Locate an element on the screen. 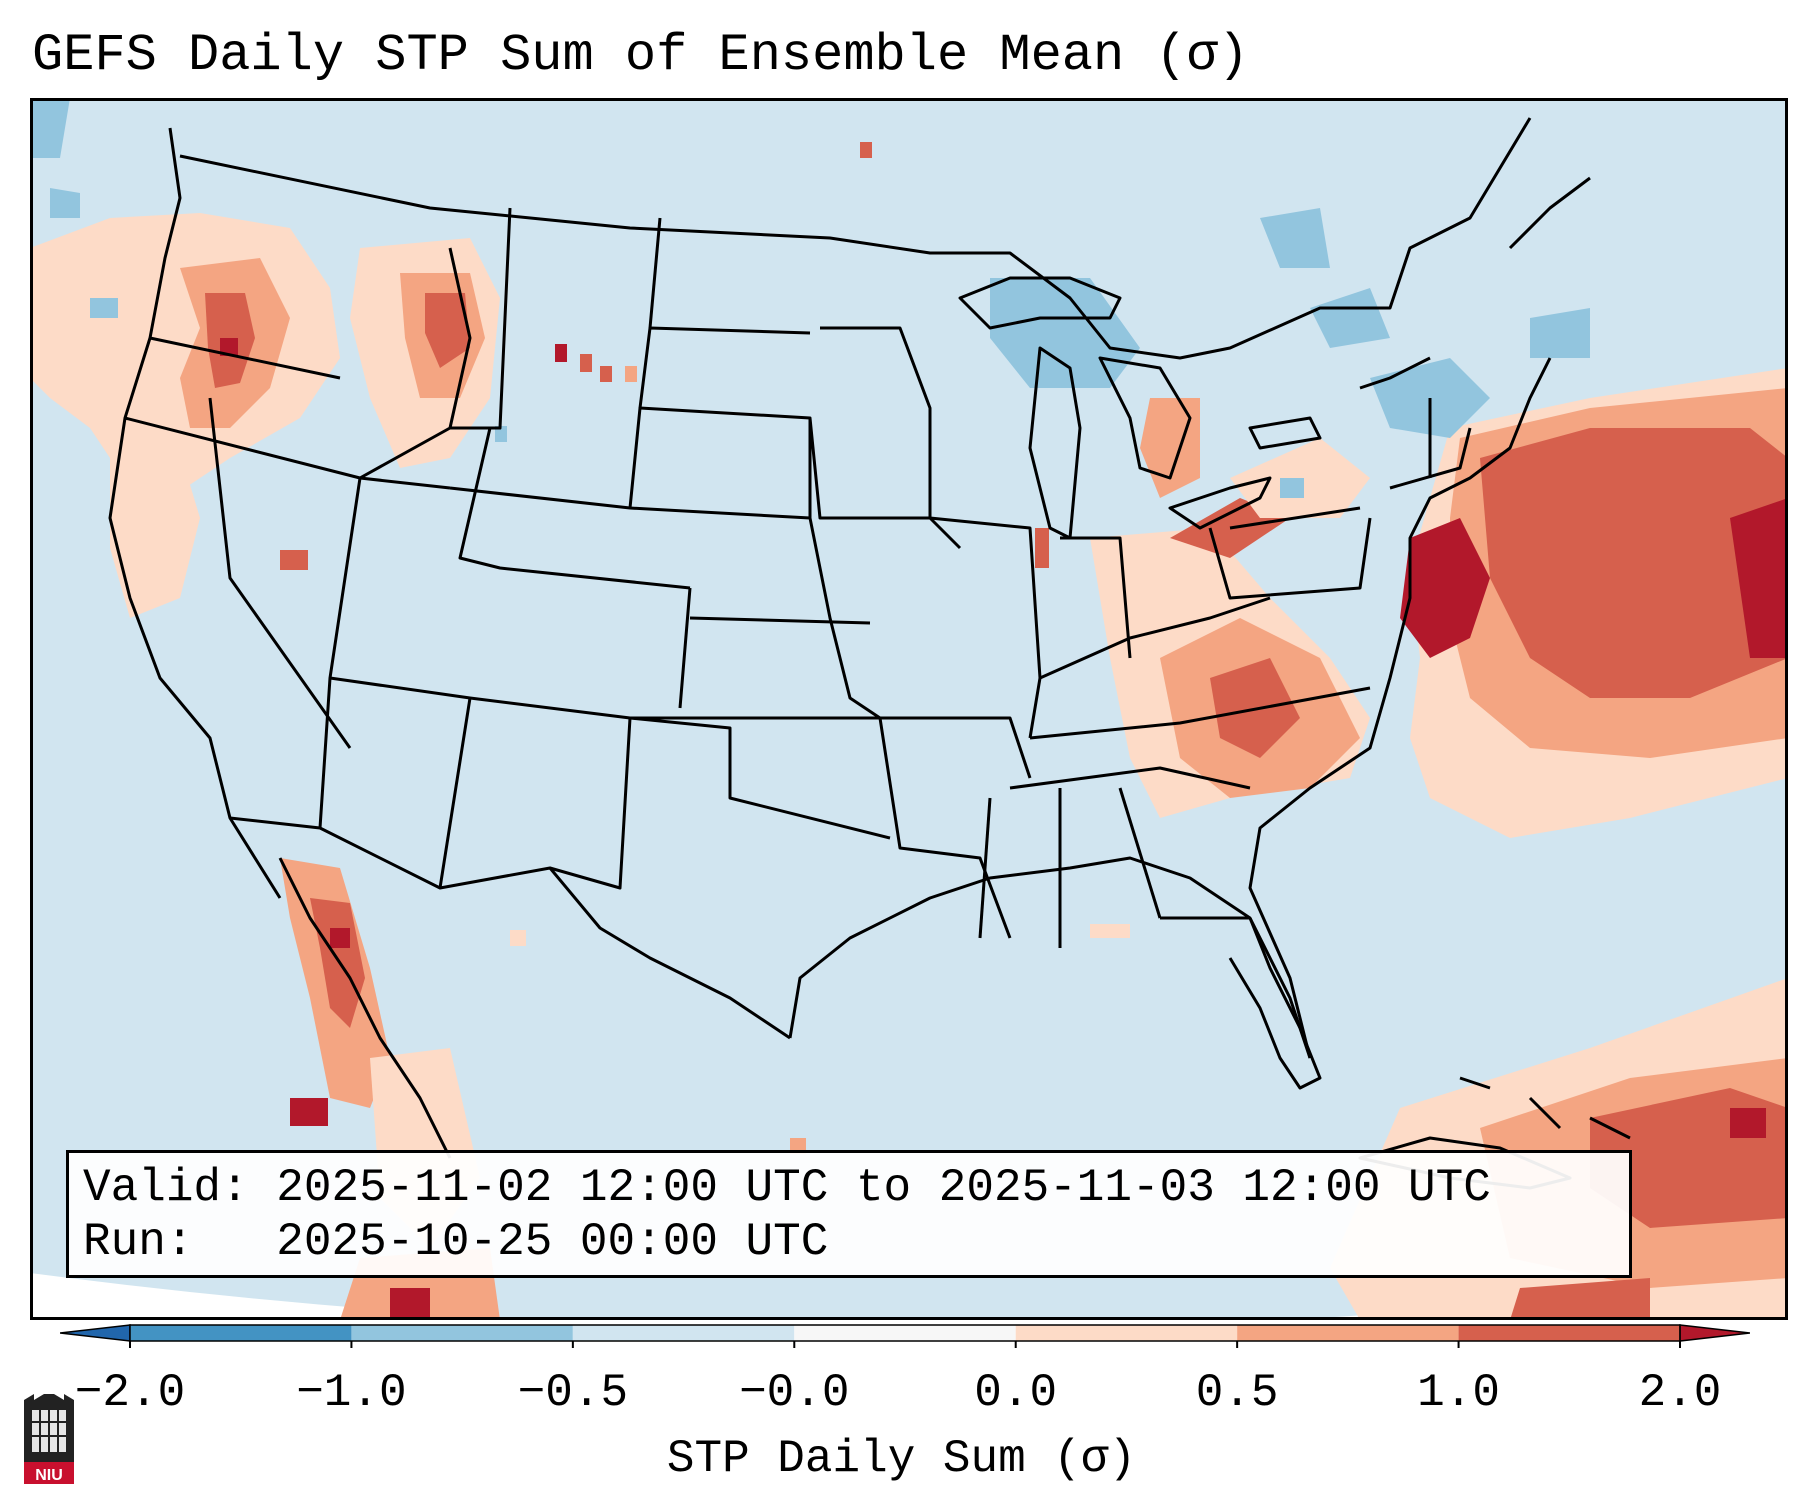 The width and height of the screenshot is (1803, 1506). colorbar is located at coordinates (905, 1336).